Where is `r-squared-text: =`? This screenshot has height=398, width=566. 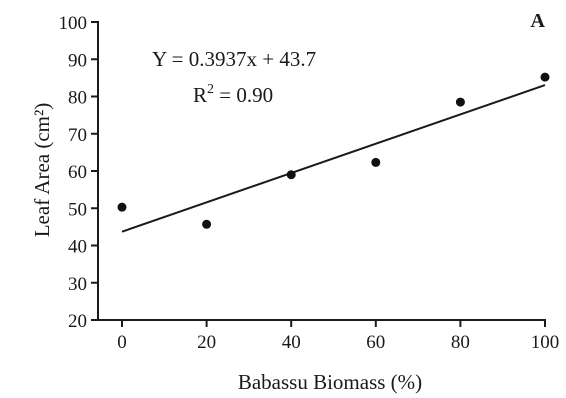
r-squared-text: = is located at coordinates (225, 95).